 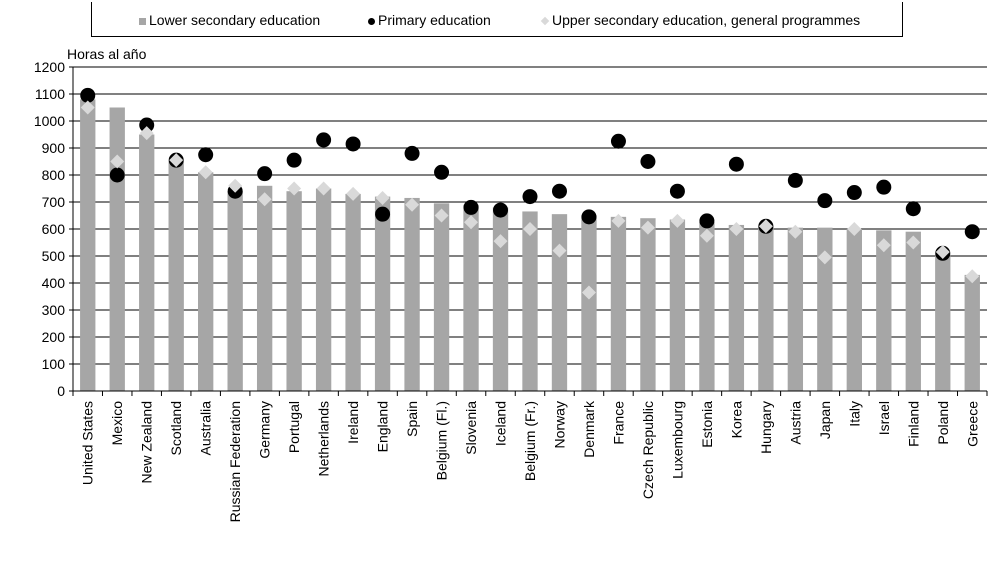 I want to click on x-category-label: Denmark, so click(x=589, y=429).